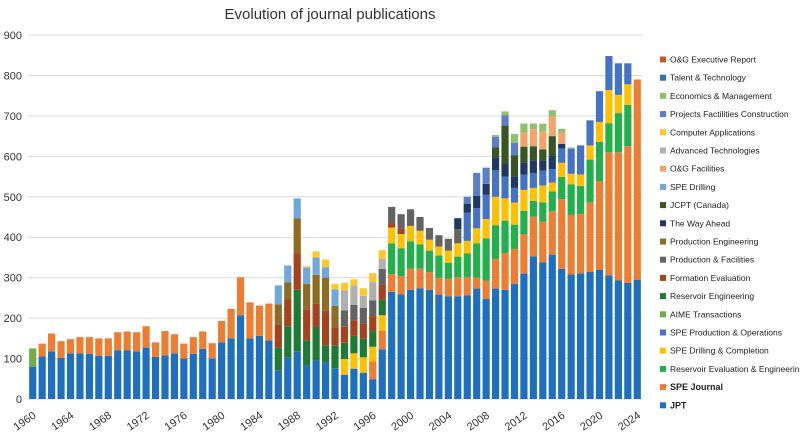 This screenshot has height=441, width=800. I want to click on bar-segment-reservoir-evaluation-engineering-2008, so click(486, 259).